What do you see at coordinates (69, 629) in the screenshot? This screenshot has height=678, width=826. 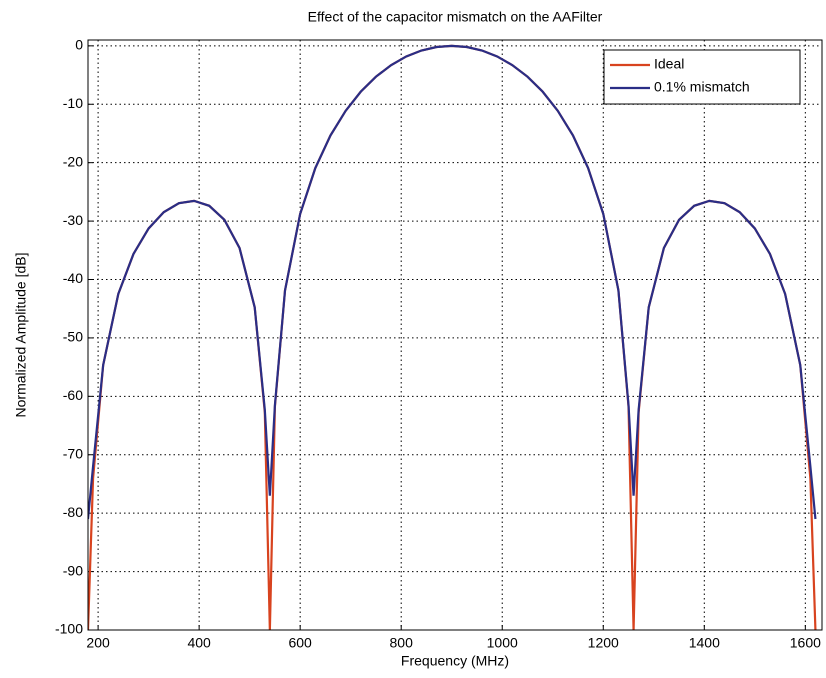 I see `y-tick-label: -100` at bounding box center [69, 629].